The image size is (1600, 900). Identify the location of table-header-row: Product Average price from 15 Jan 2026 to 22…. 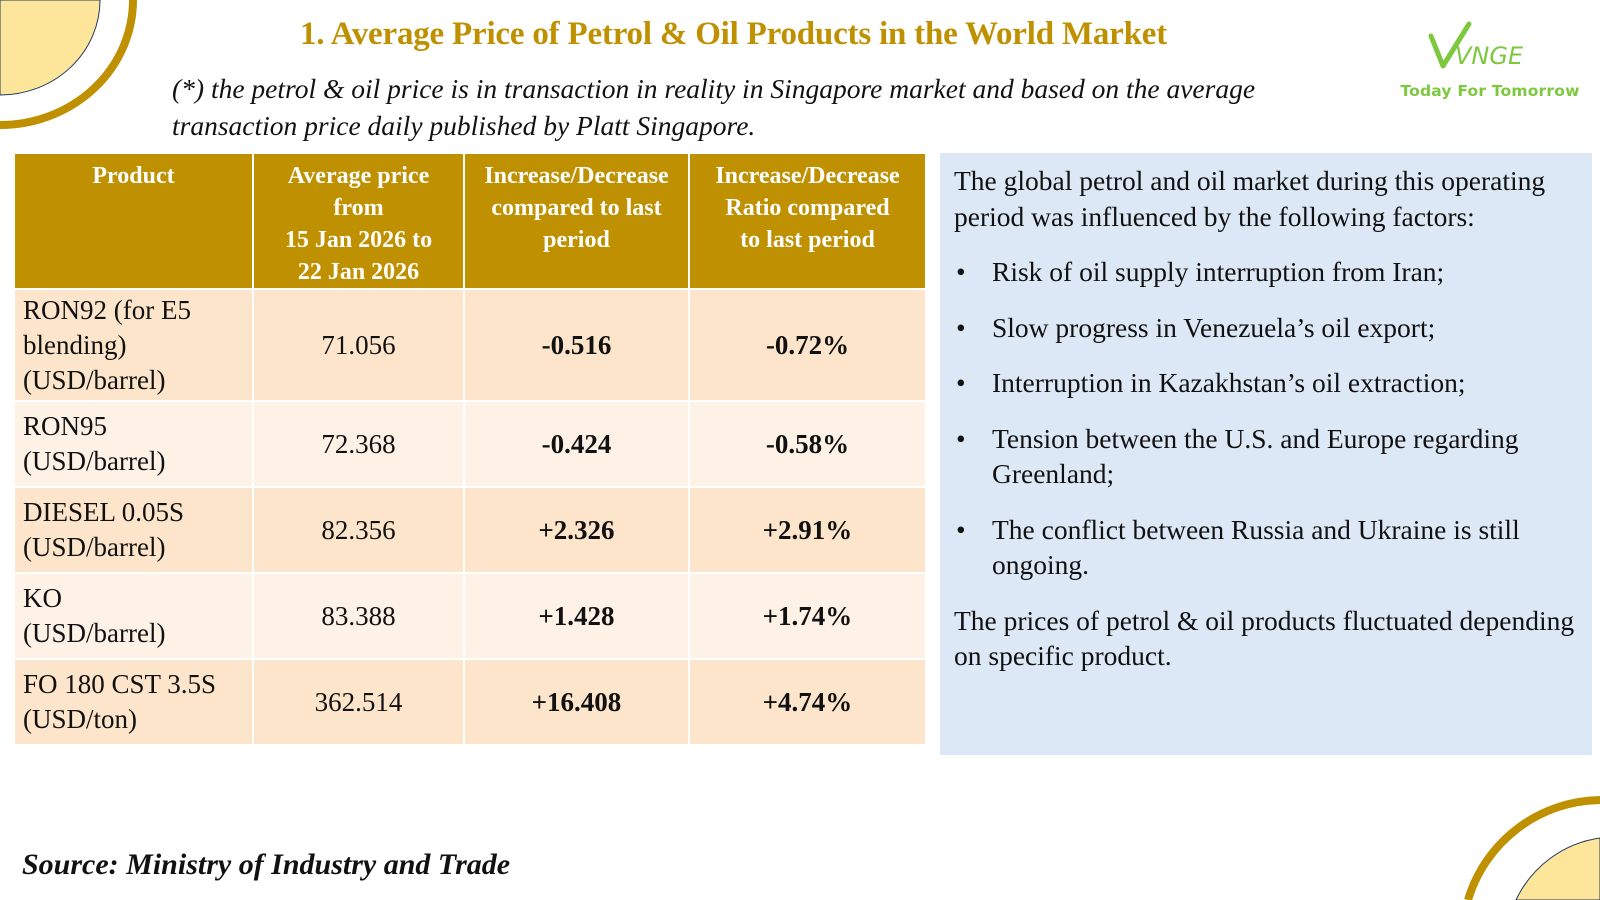
(470, 221).